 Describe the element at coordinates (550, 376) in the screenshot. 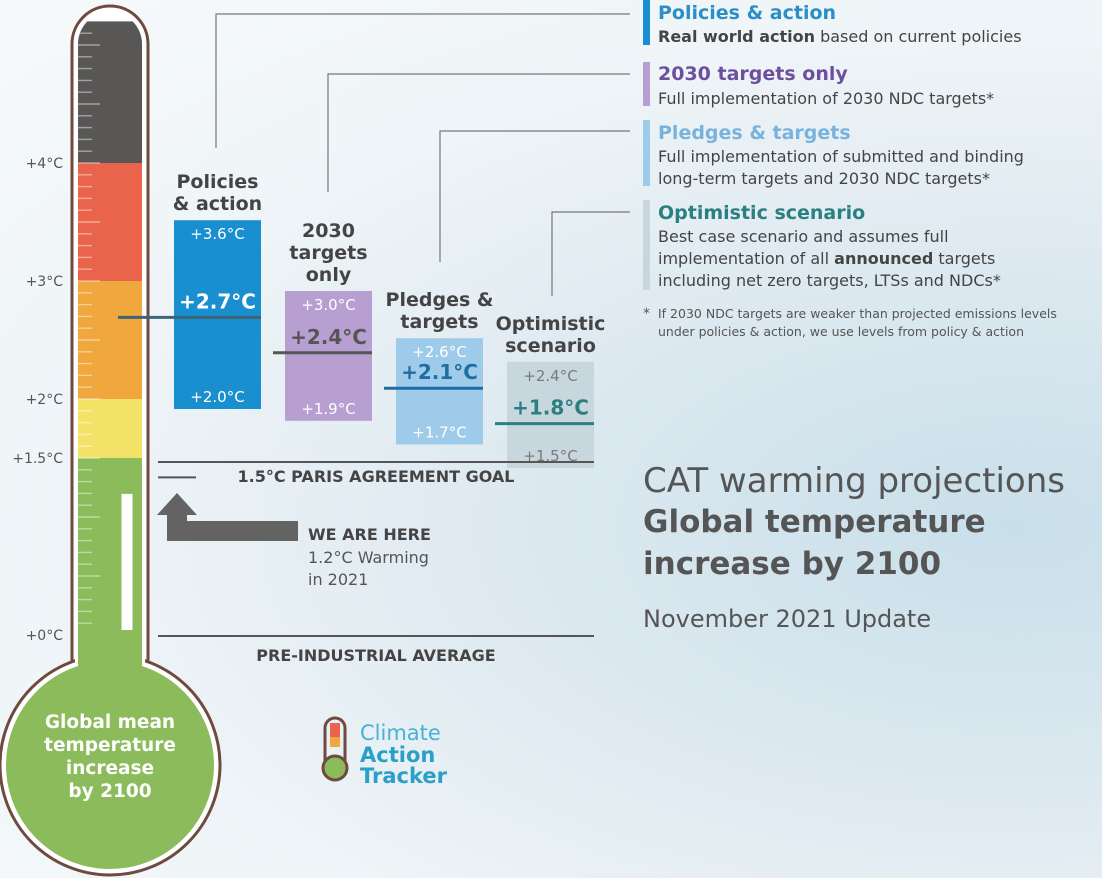

I see `high-label: +2.4°C` at that location.